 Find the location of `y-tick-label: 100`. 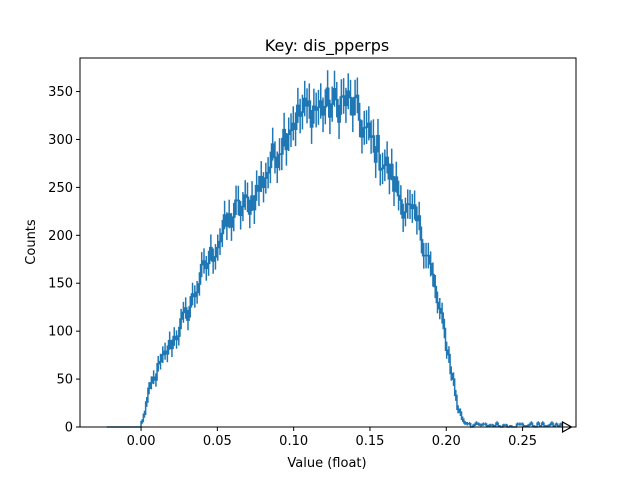

y-tick-label: 100 is located at coordinates (60, 332).